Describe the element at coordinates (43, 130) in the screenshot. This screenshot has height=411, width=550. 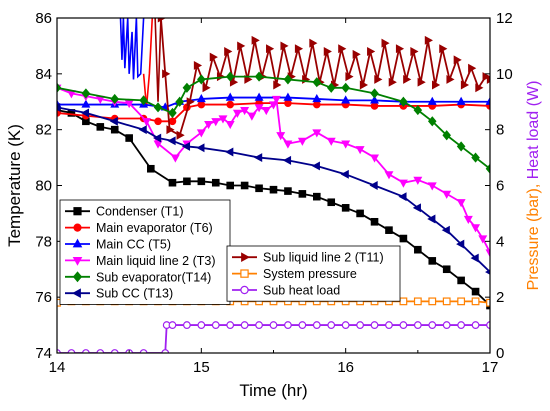
I see `y-left-tick-label: 82` at that location.